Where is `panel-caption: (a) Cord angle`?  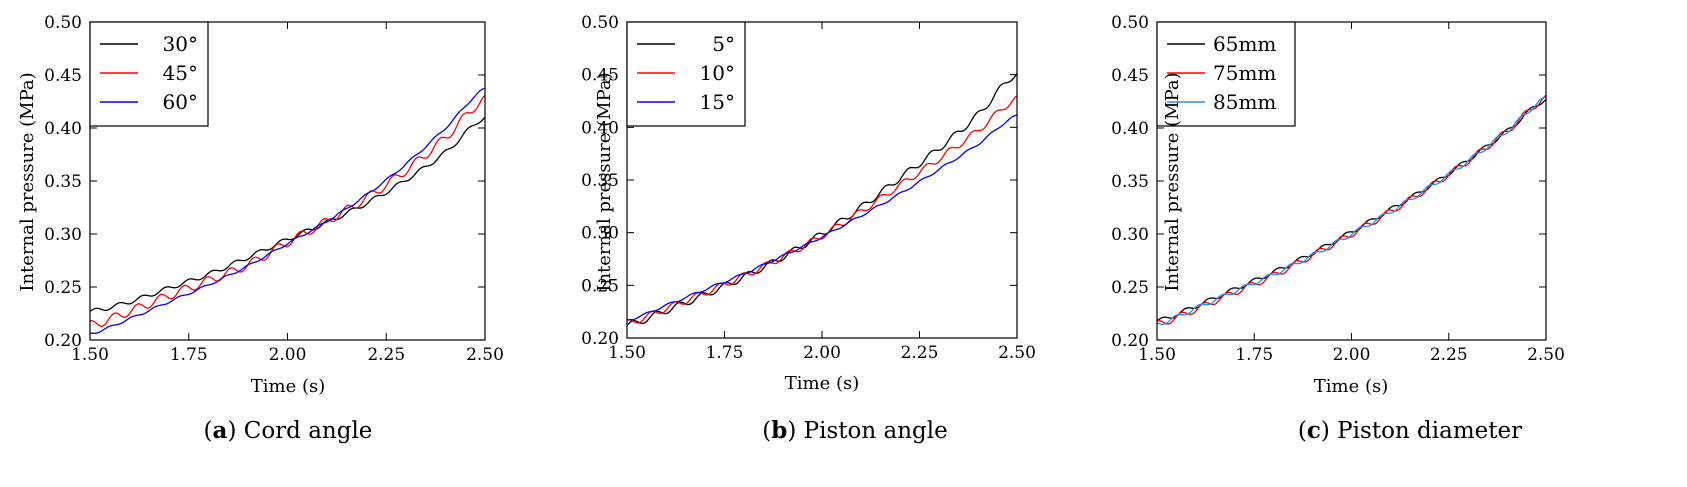 panel-caption: (a) Cord angle is located at coordinates (288, 430).